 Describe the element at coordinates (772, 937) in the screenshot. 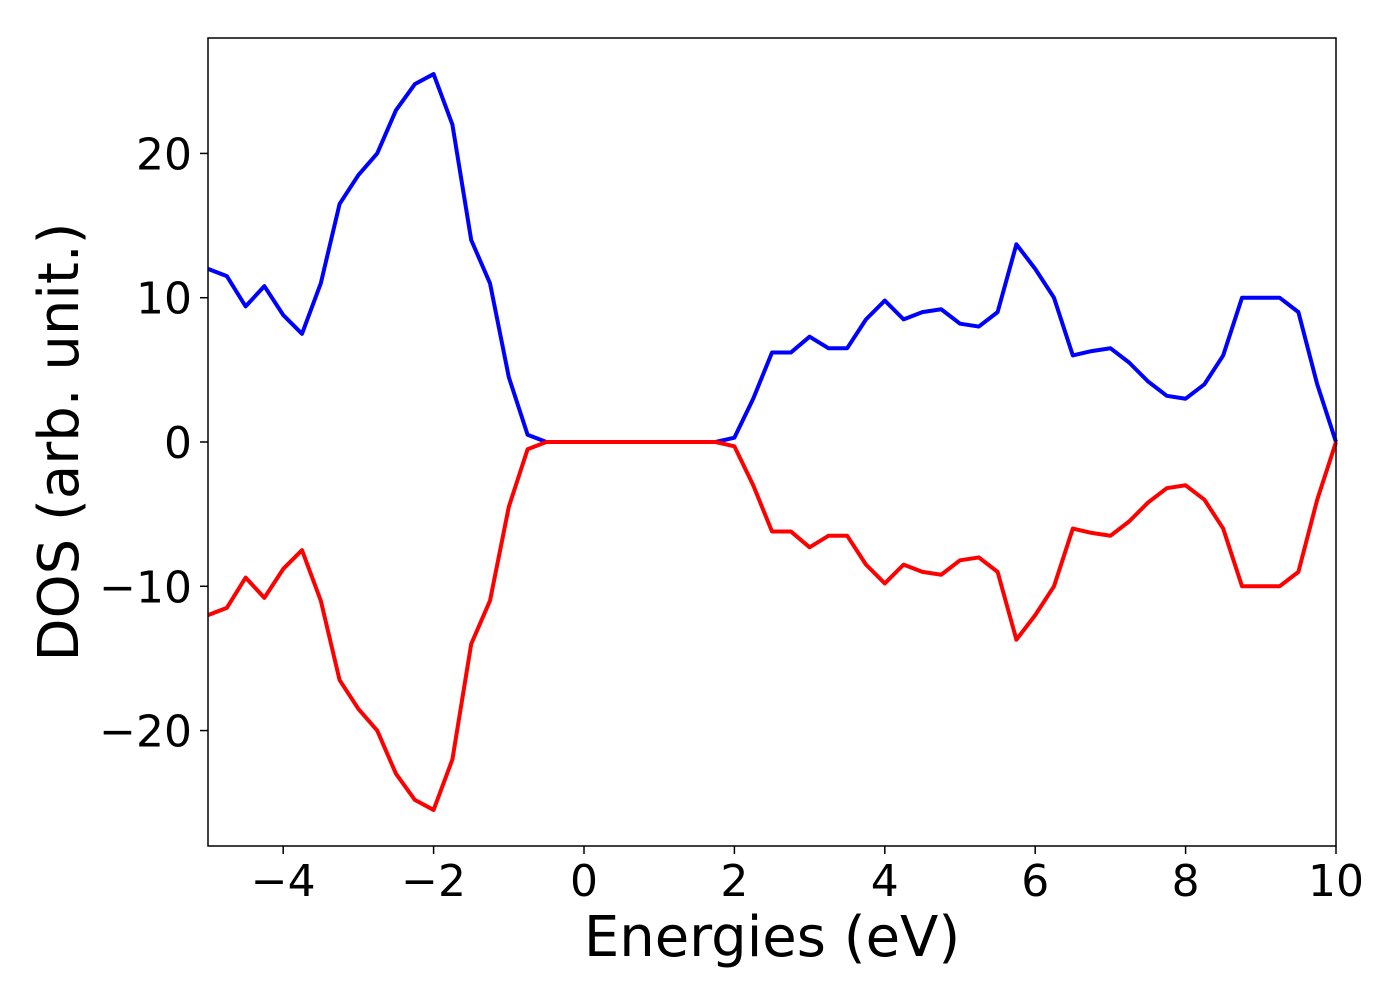

I see `x-axis-label: Energies (eV)` at that location.